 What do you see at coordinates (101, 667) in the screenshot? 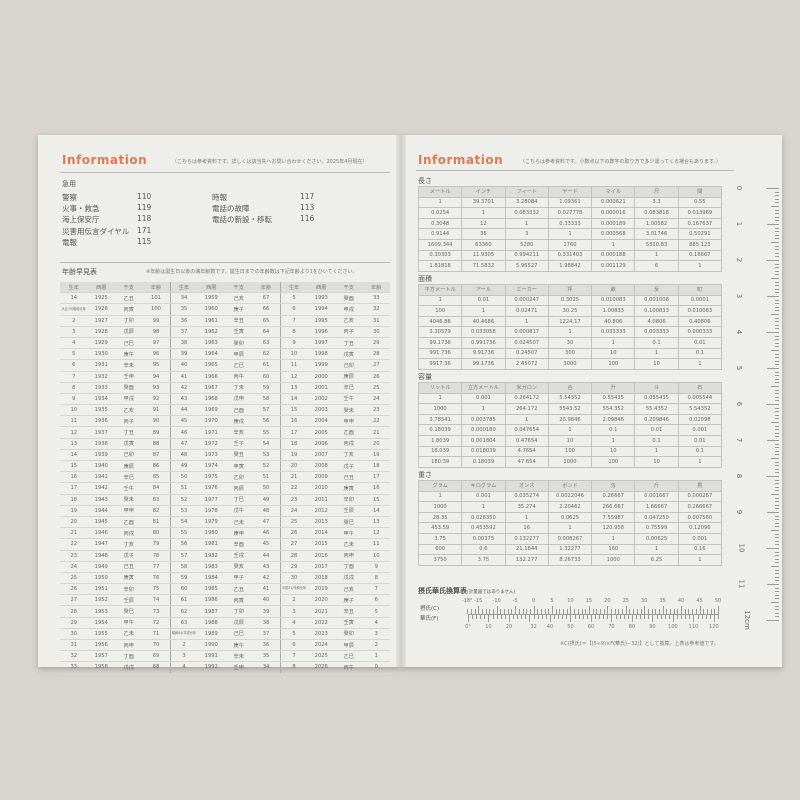
I see `table-cell: 1958` at bounding box center [101, 667].